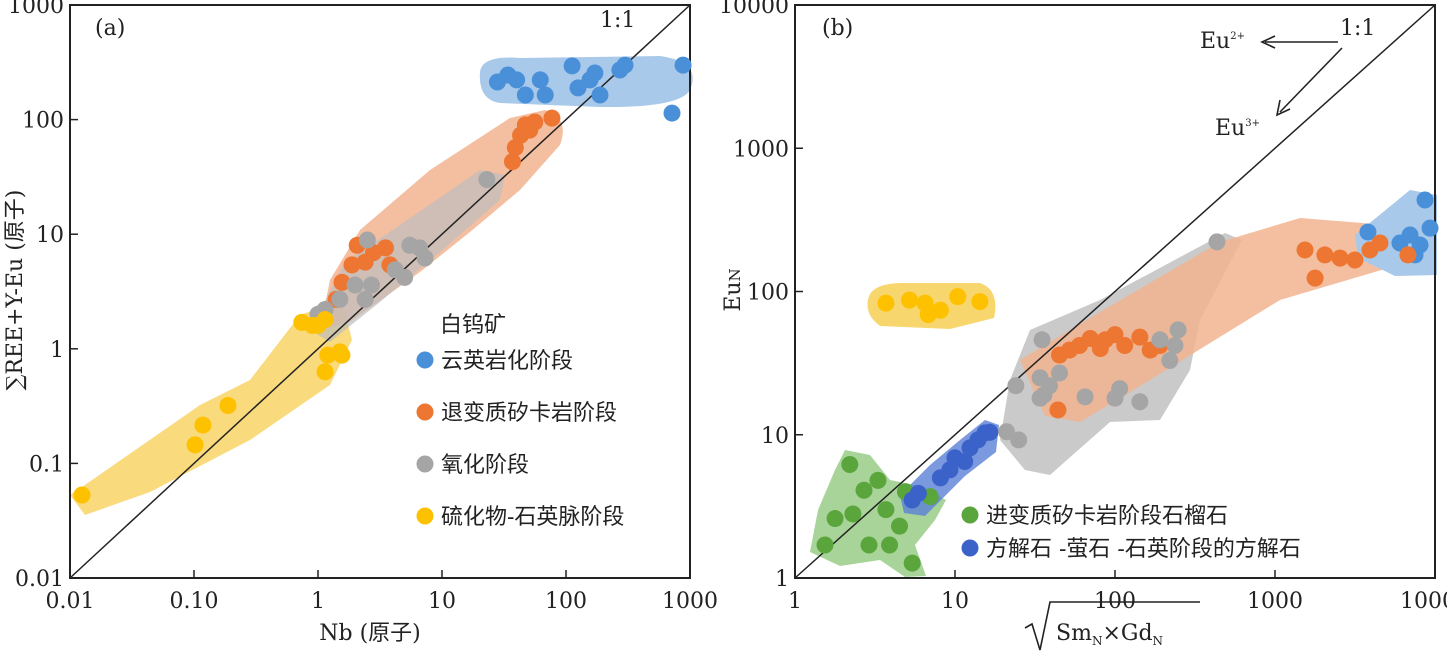 Image resolution: width=1447 pixels, height=658 pixels. I want to click on x-tick-label: 0.10, so click(194, 601).